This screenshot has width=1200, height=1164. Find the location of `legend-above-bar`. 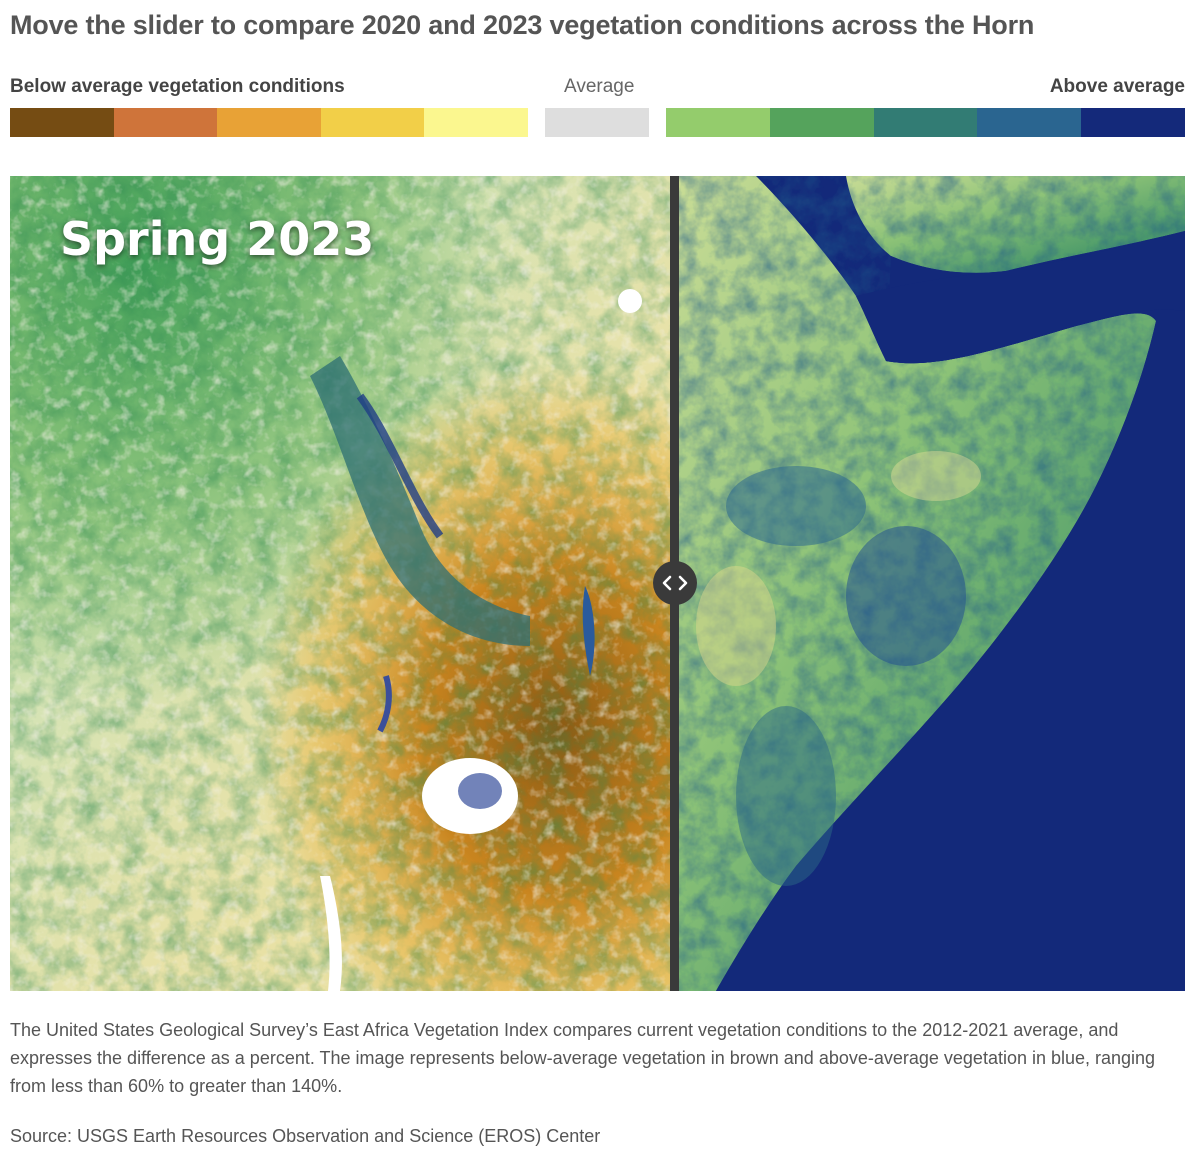

legend-above-bar is located at coordinates (925, 122).